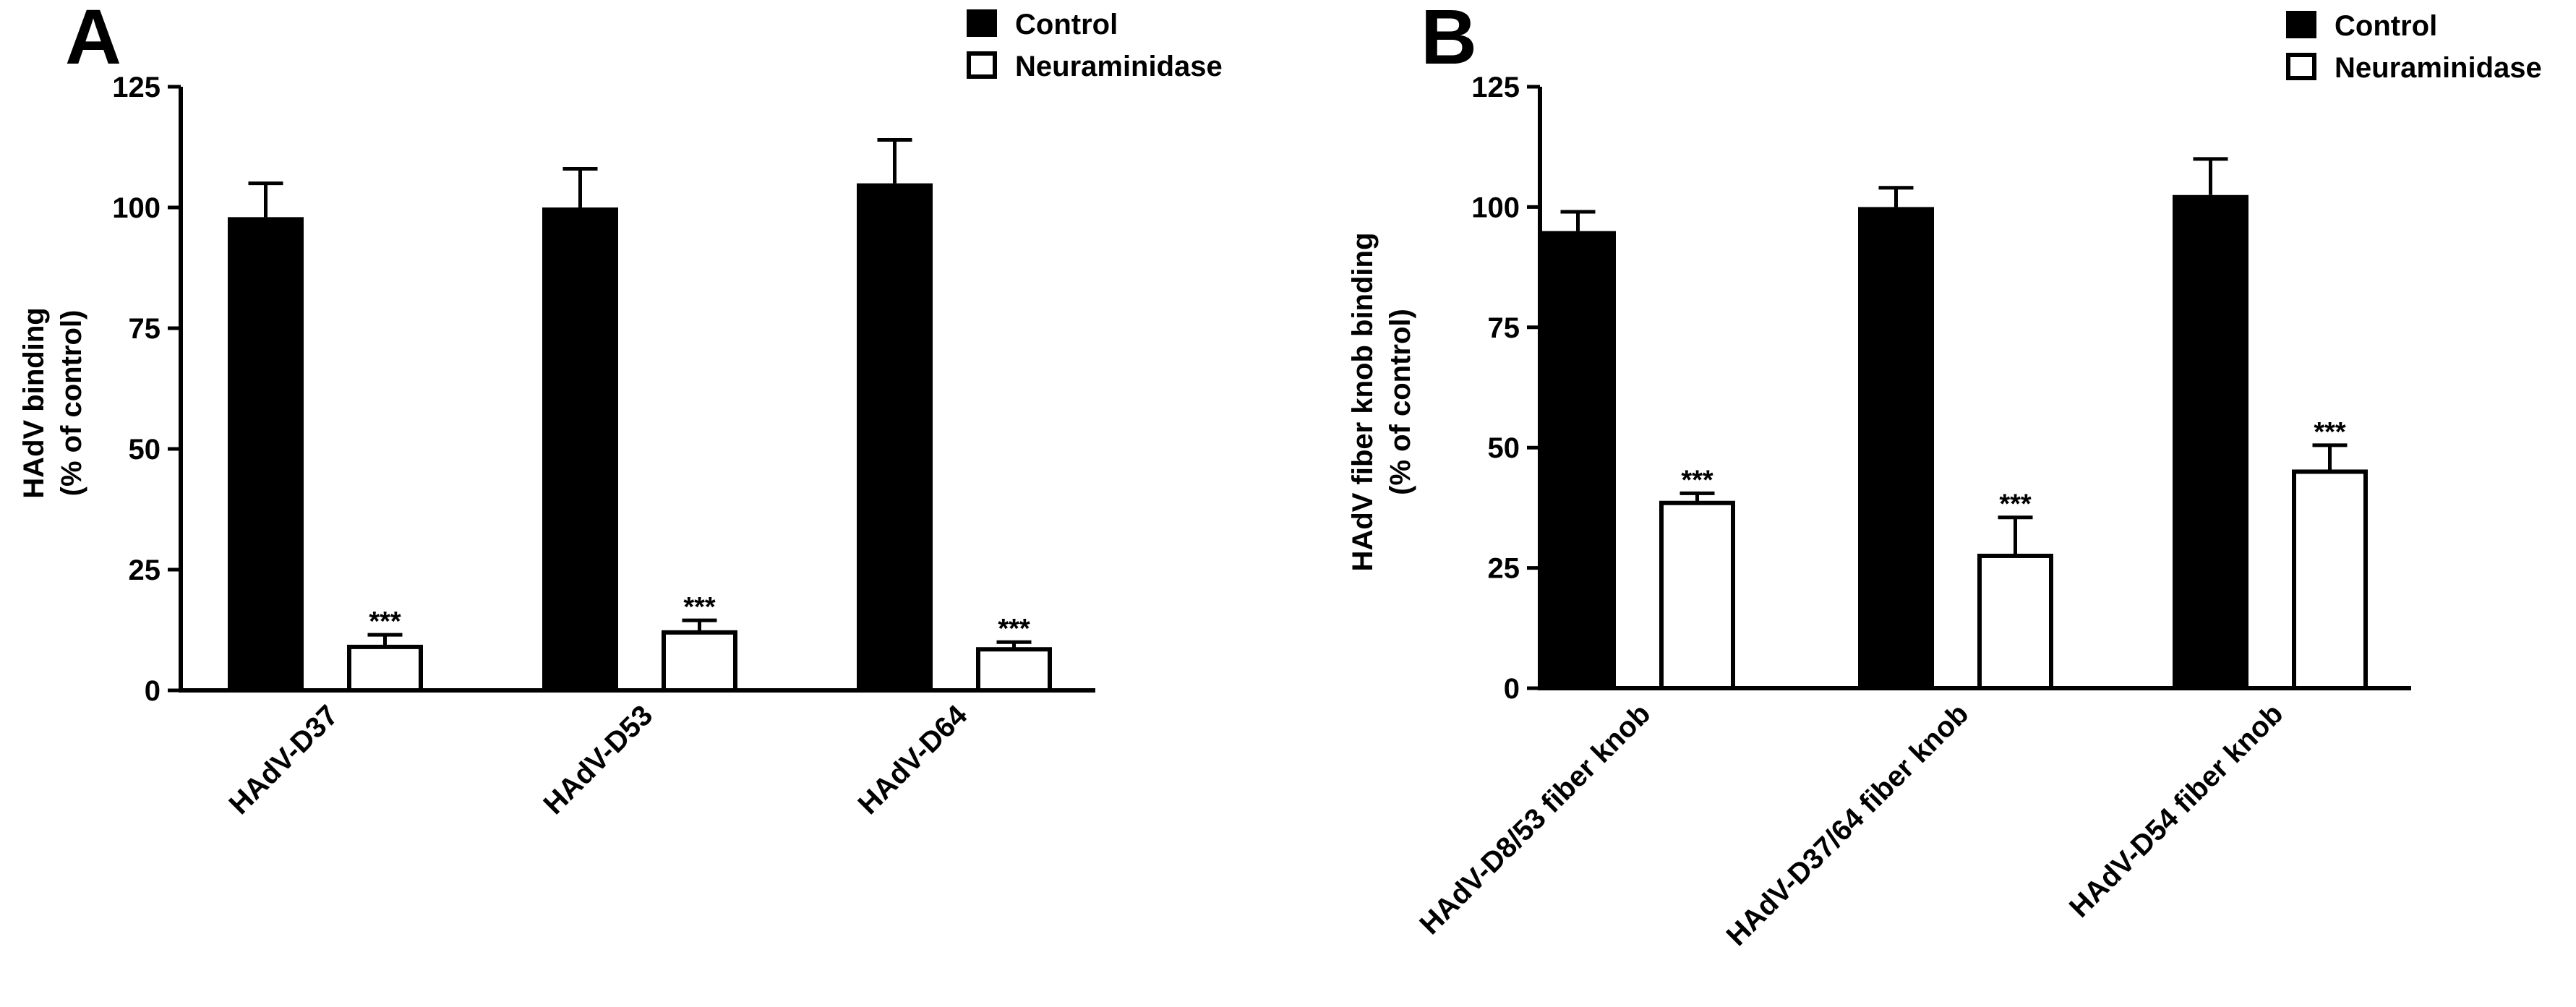 Image resolution: width=2576 pixels, height=1007 pixels. Describe the element at coordinates (913, 759) in the screenshot. I see `category-label: HAdV-D64` at that location.